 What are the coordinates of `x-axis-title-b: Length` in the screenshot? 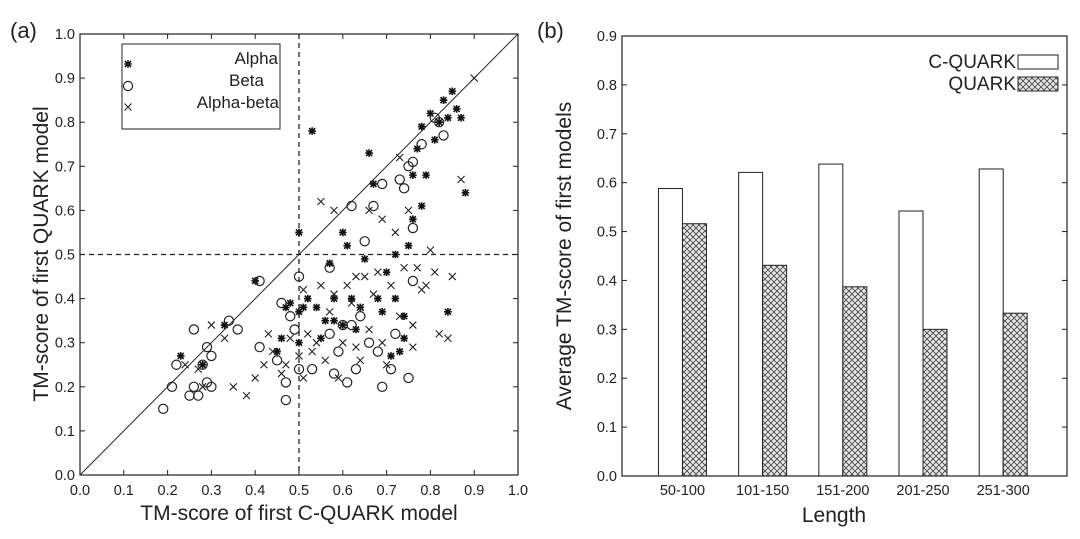 It's located at (834, 515).